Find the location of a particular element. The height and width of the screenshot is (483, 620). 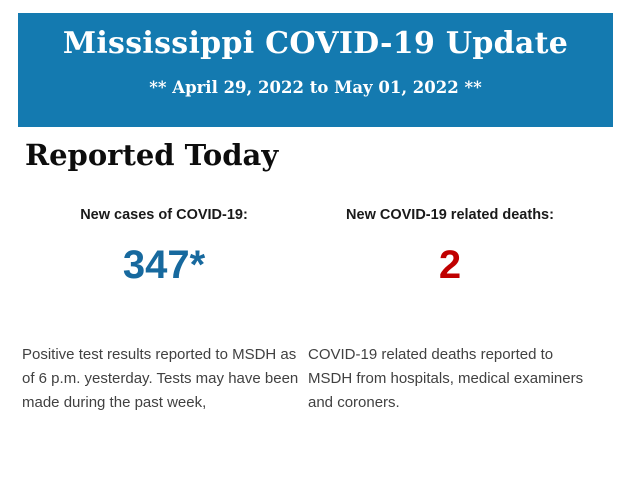

page-title: Mississippi COVID-19 Update is located at coordinates (315, 43).